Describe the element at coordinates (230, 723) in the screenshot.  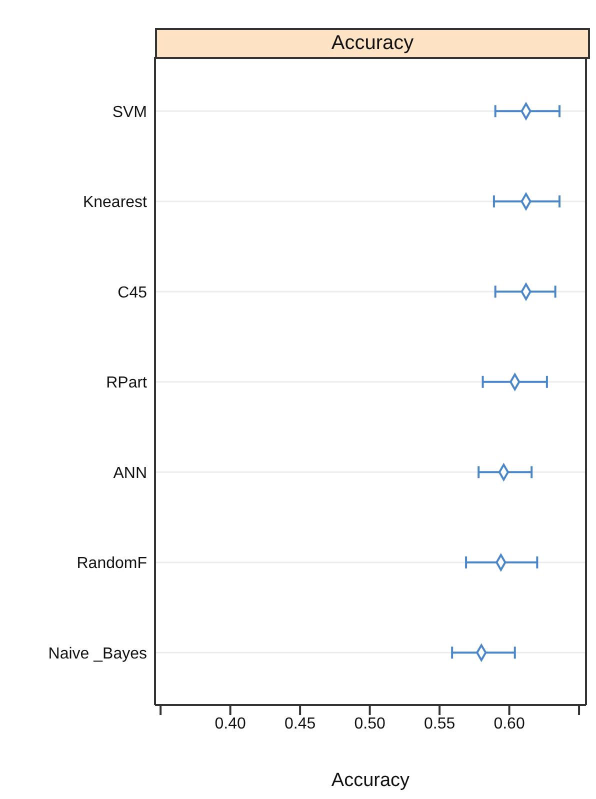
I see `x-tick-label: 0.40` at that location.